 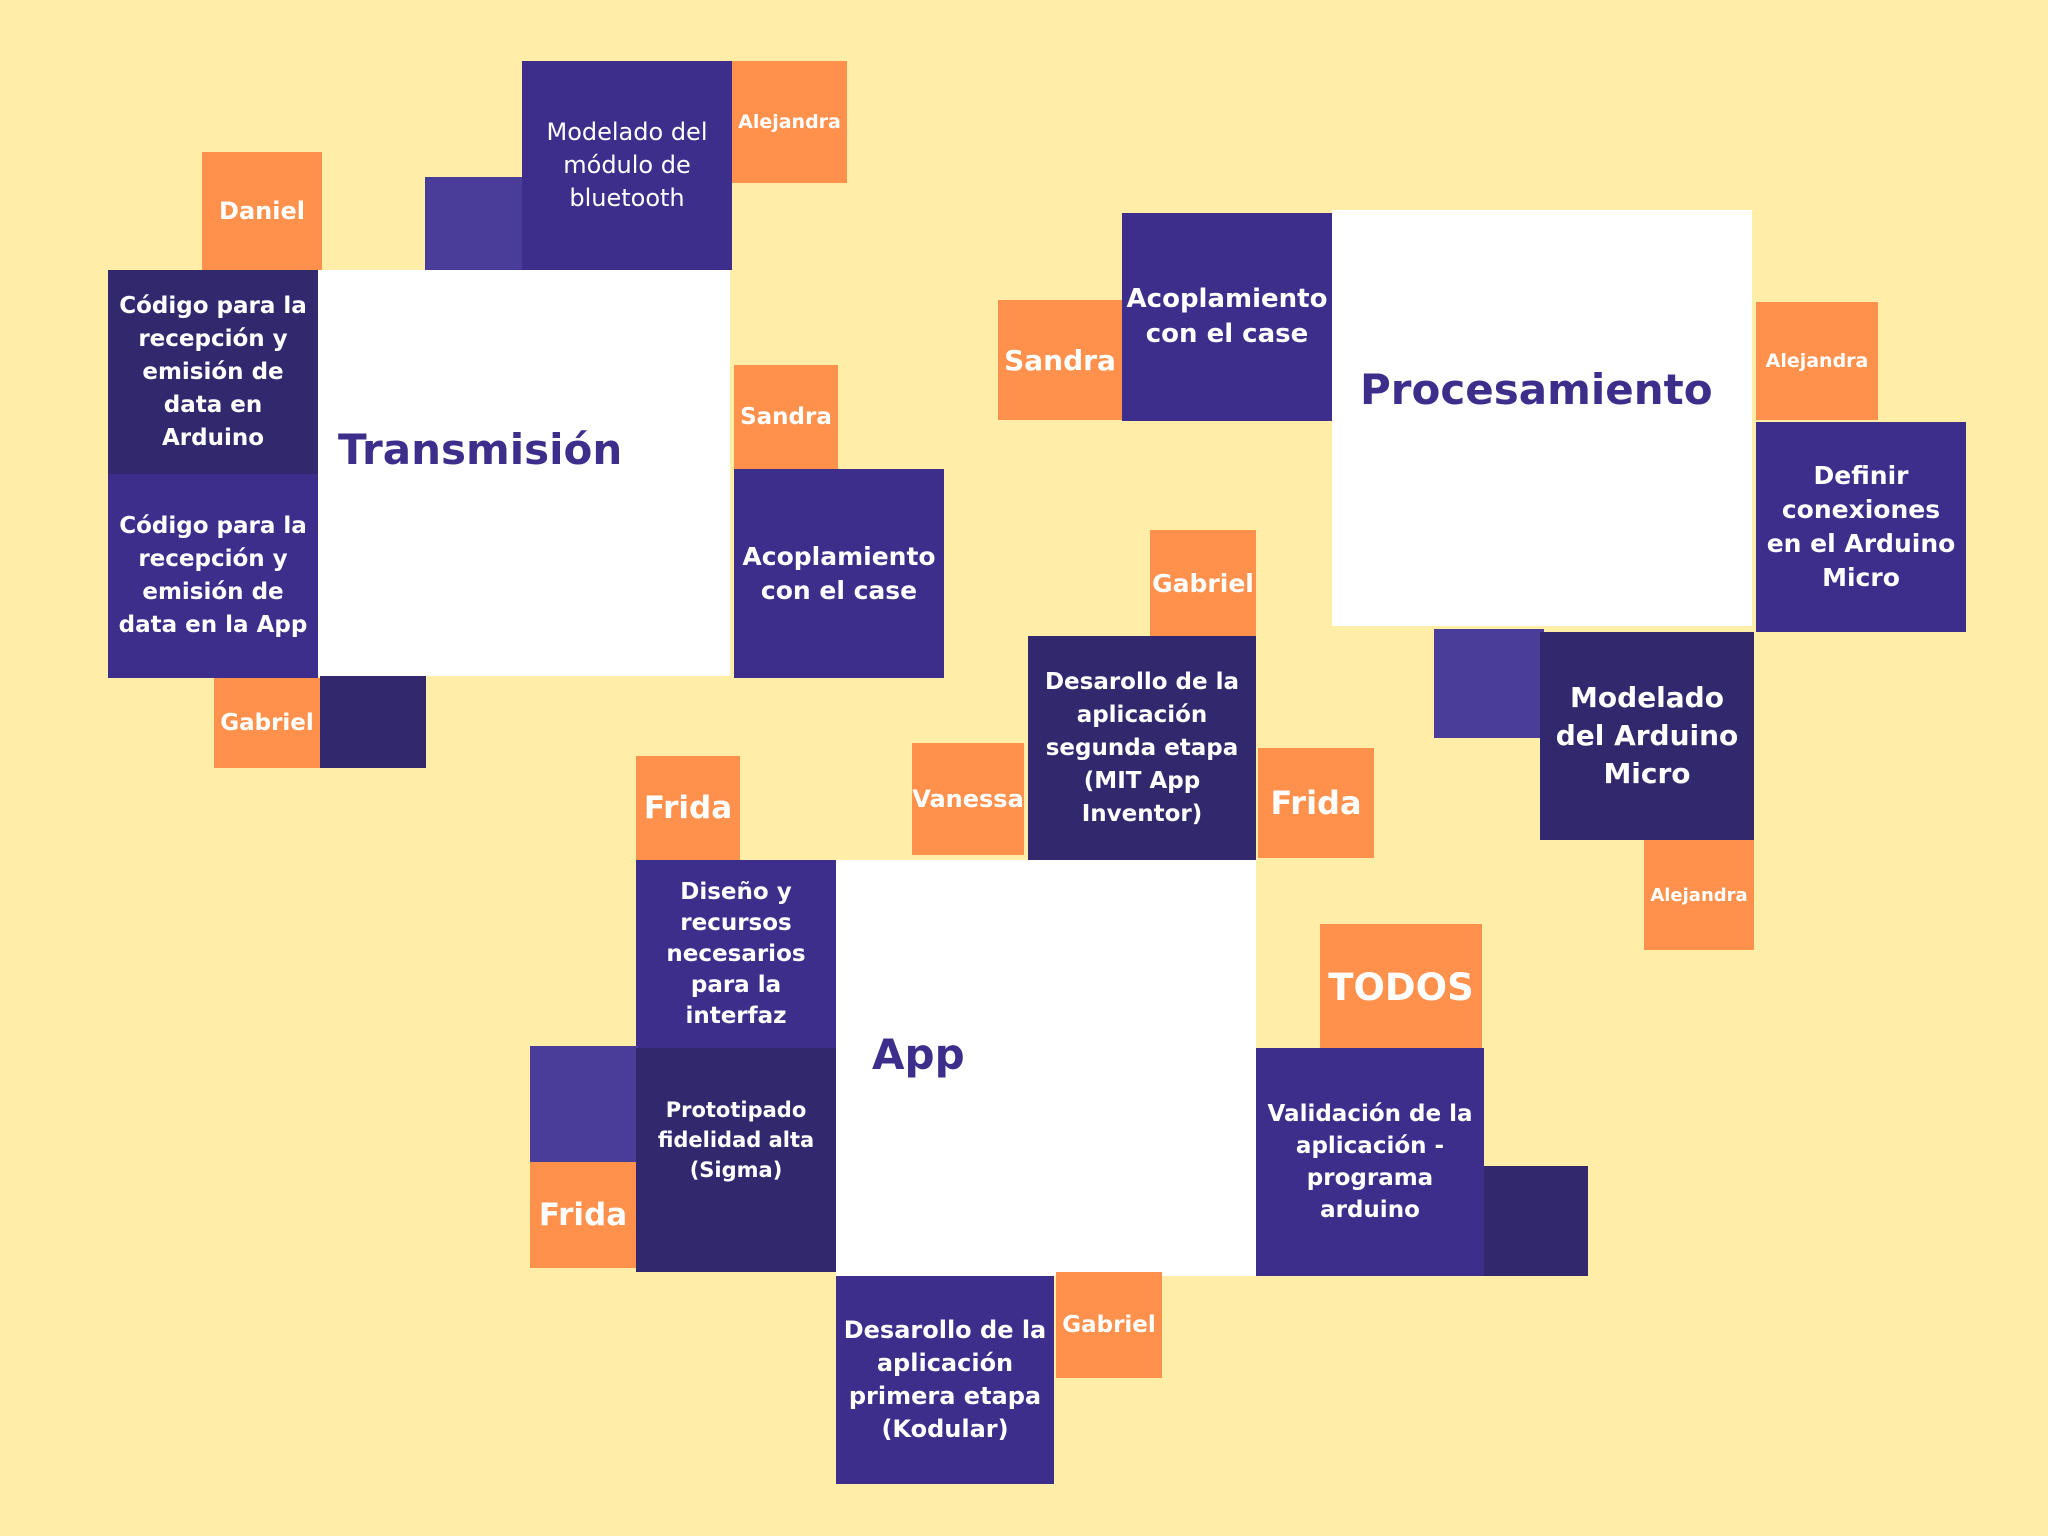 I want to click on task-prototipado: Prototipado fidelidad alta (Sigma), so click(x=736, y=1160).